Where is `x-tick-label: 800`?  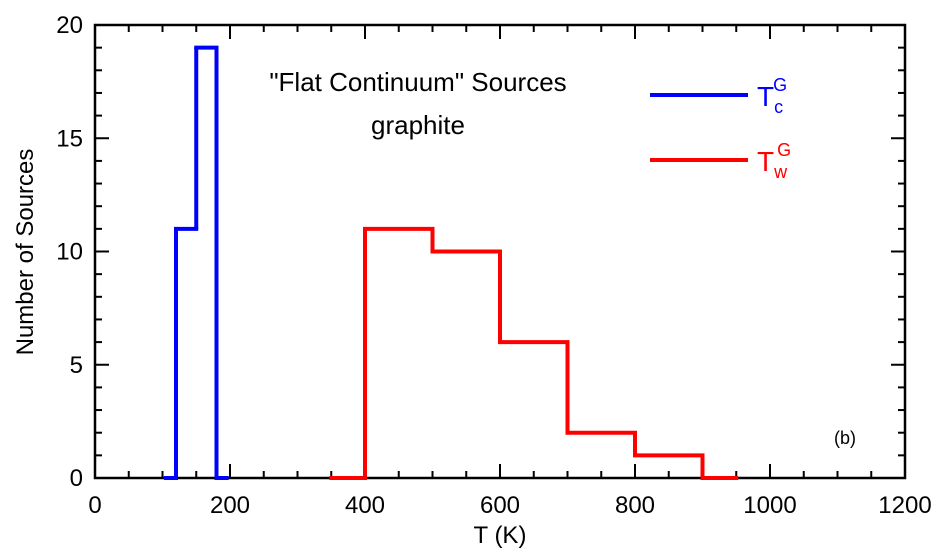 x-tick-label: 800 is located at coordinates (635, 505).